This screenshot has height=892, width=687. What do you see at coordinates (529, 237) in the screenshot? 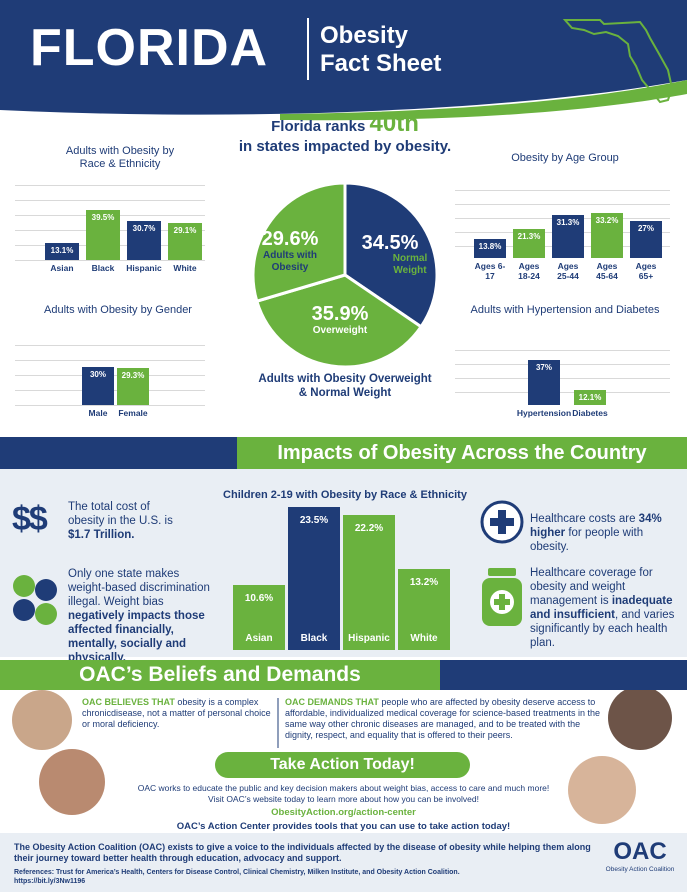
I see `value-label: 21.3%` at bounding box center [529, 237].